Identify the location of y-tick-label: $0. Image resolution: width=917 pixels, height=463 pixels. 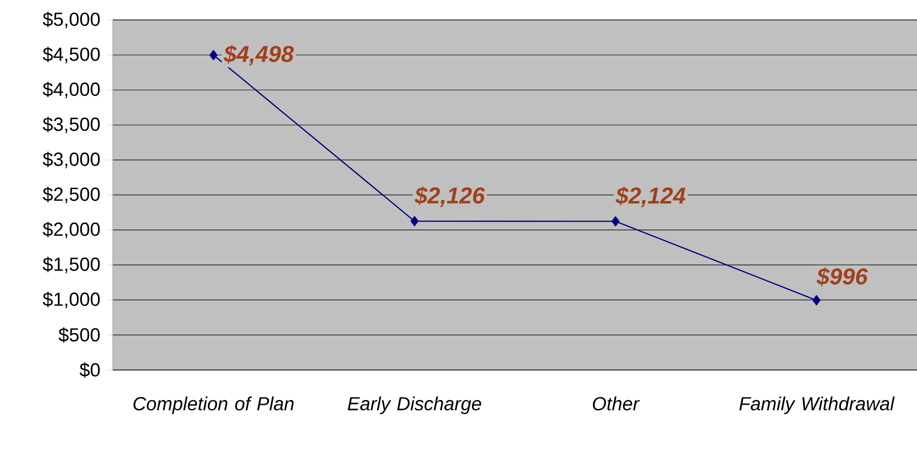
(90, 370).